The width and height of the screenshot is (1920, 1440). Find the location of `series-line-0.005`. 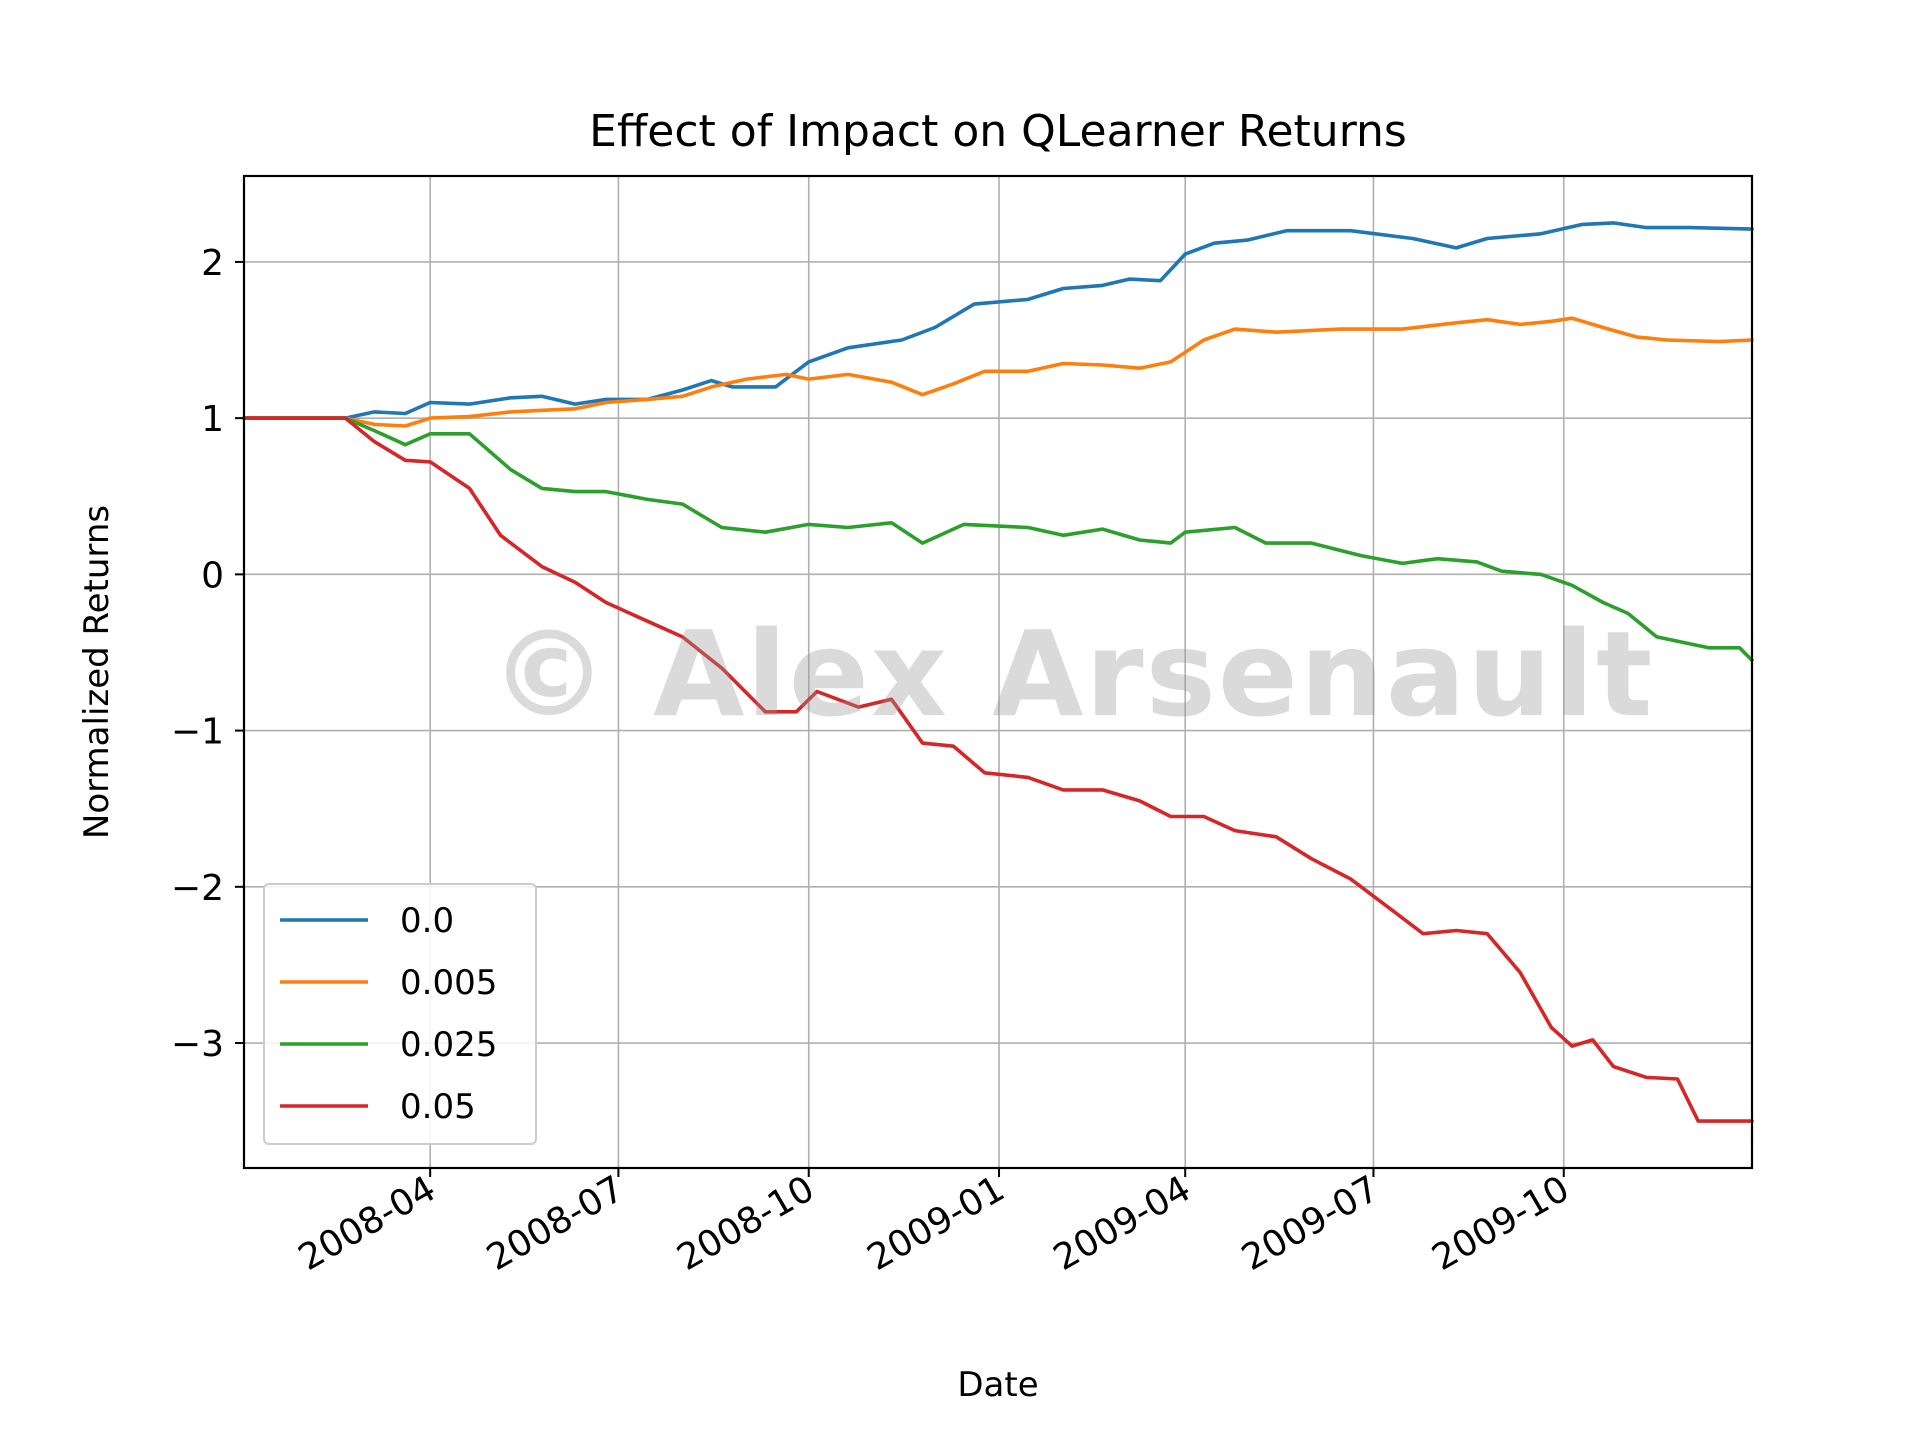

series-line-0.005 is located at coordinates (998, 372).